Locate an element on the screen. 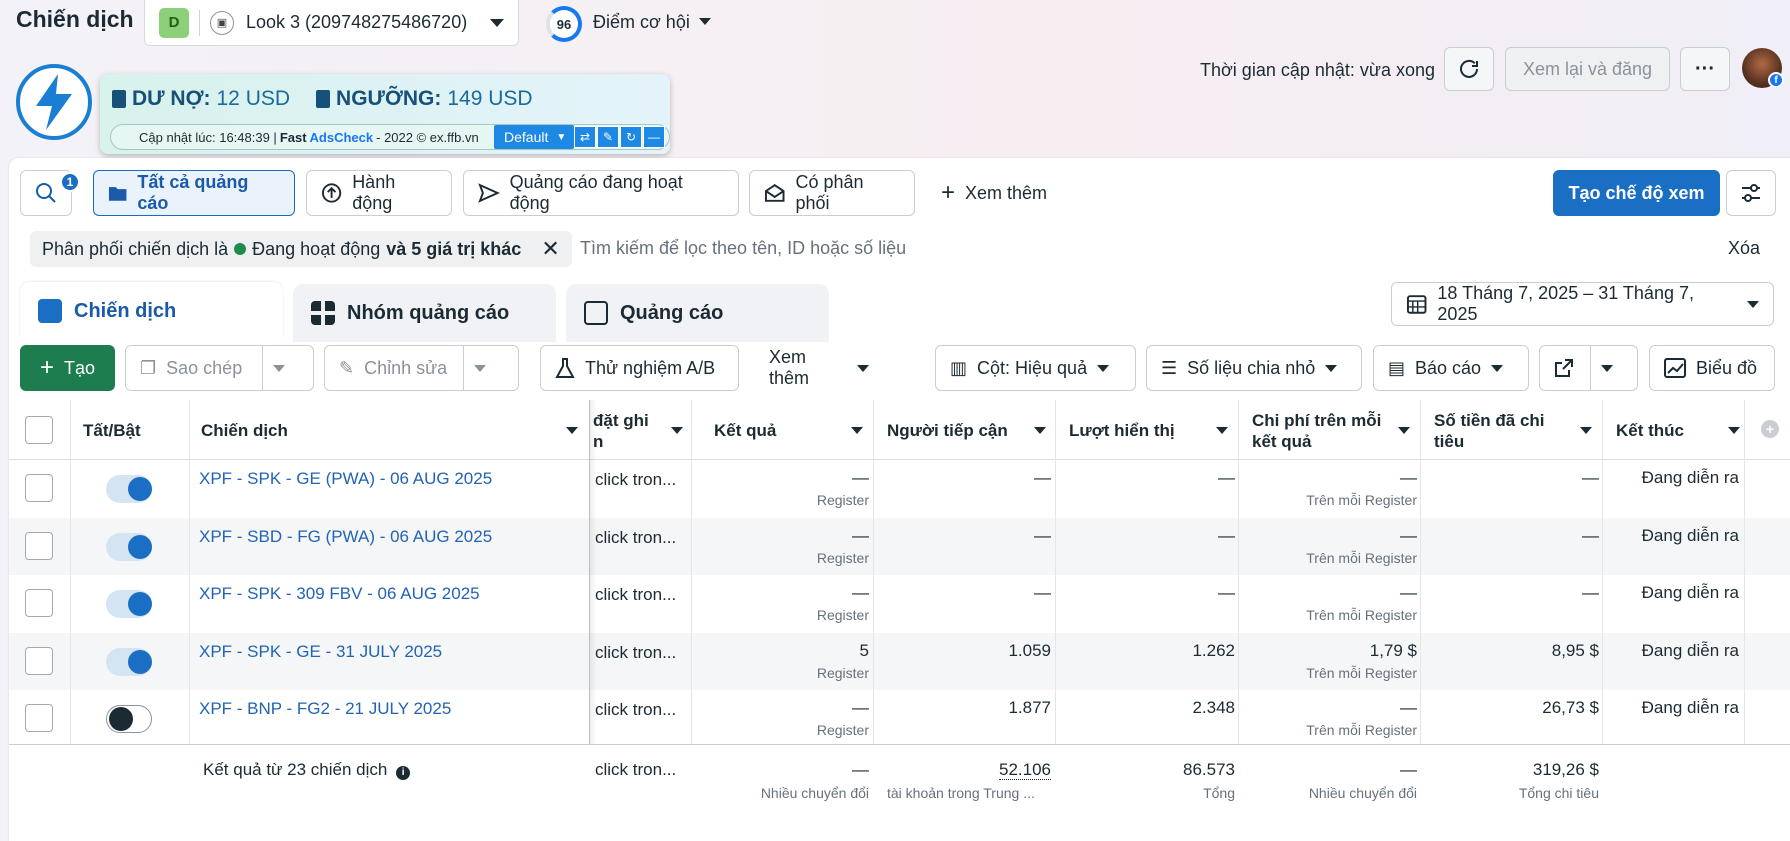  view-settings-button is located at coordinates (1751, 193).